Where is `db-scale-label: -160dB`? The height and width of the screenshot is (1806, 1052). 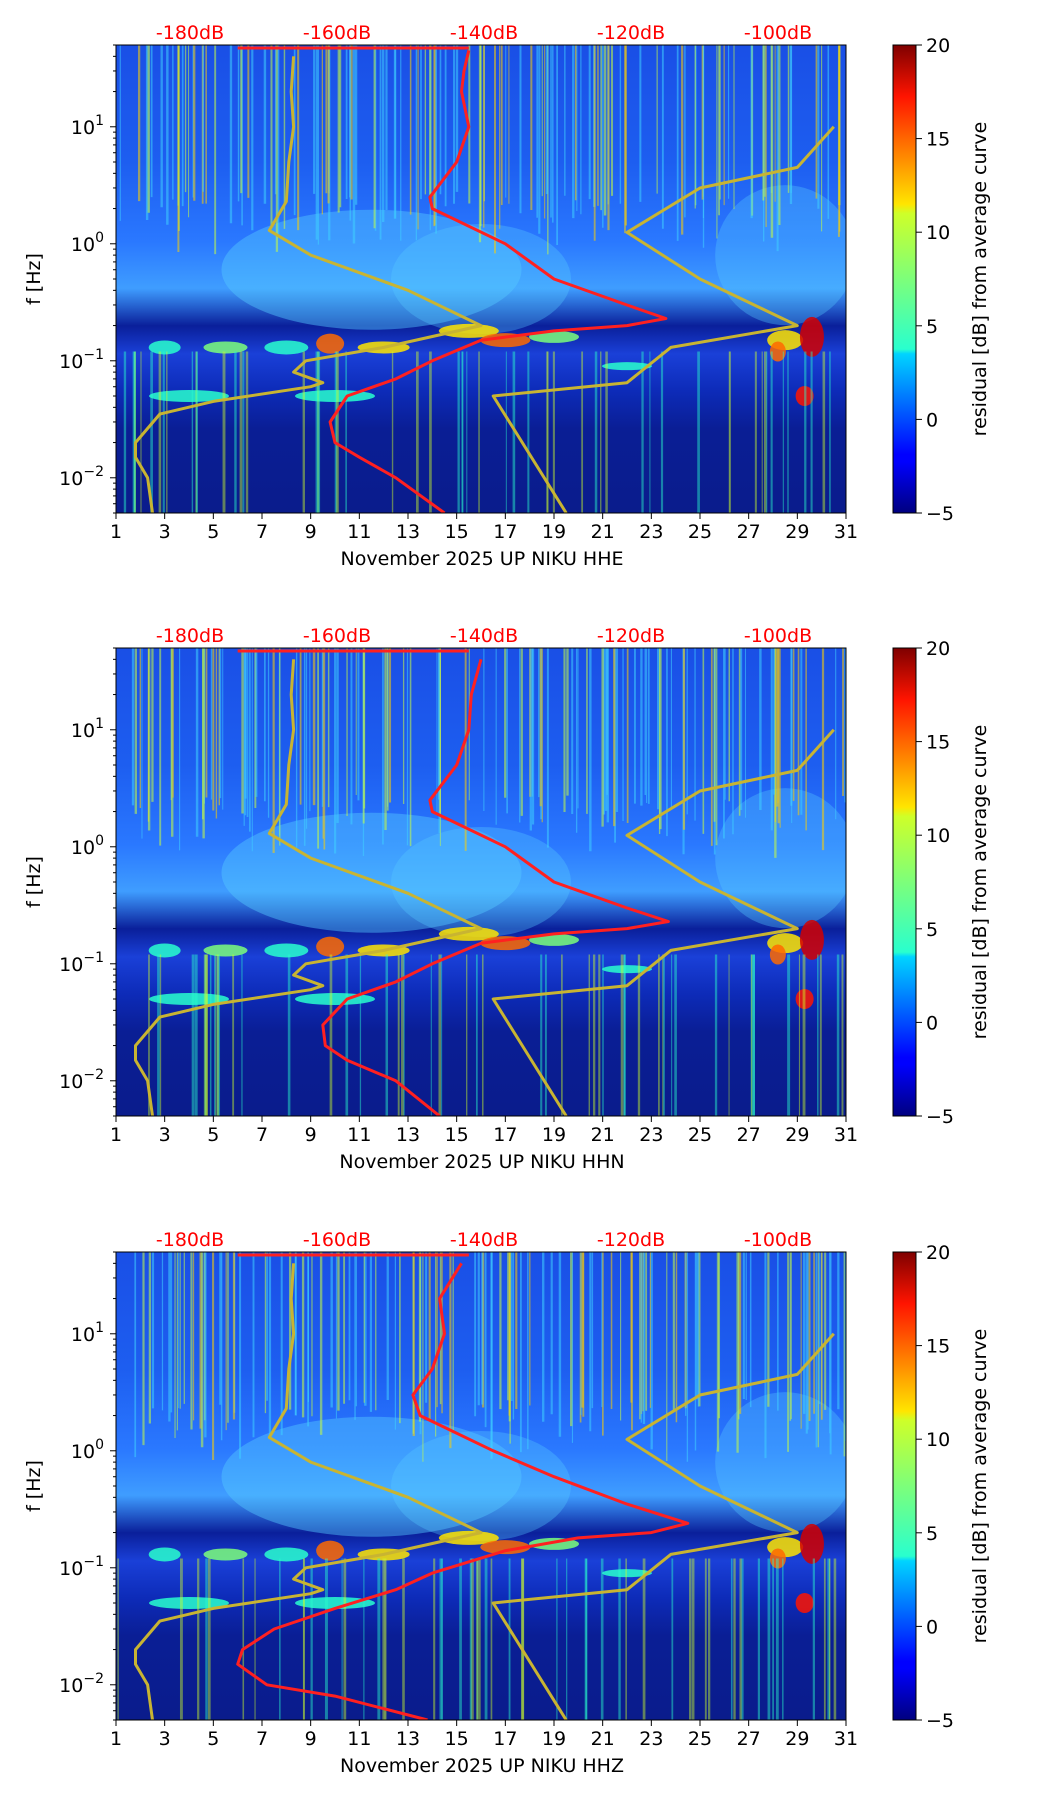
db-scale-label: -160dB is located at coordinates (337, 636).